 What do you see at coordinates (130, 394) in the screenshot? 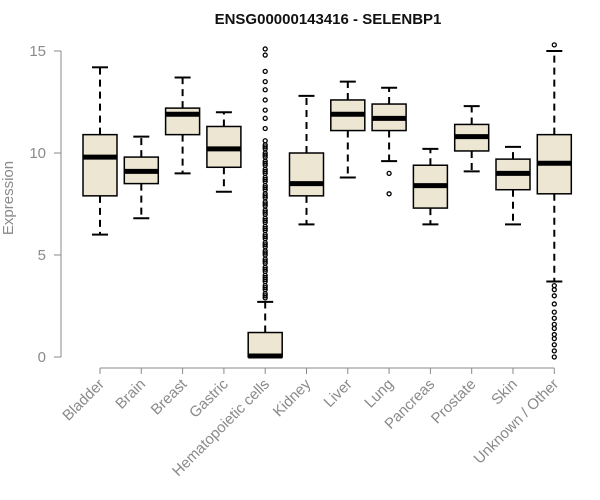
I see `x-tick-label: Brain` at bounding box center [130, 394].